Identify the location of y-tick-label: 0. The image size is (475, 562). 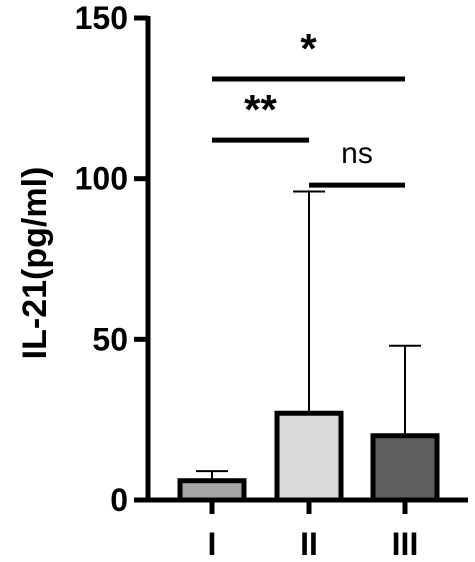
(119, 500).